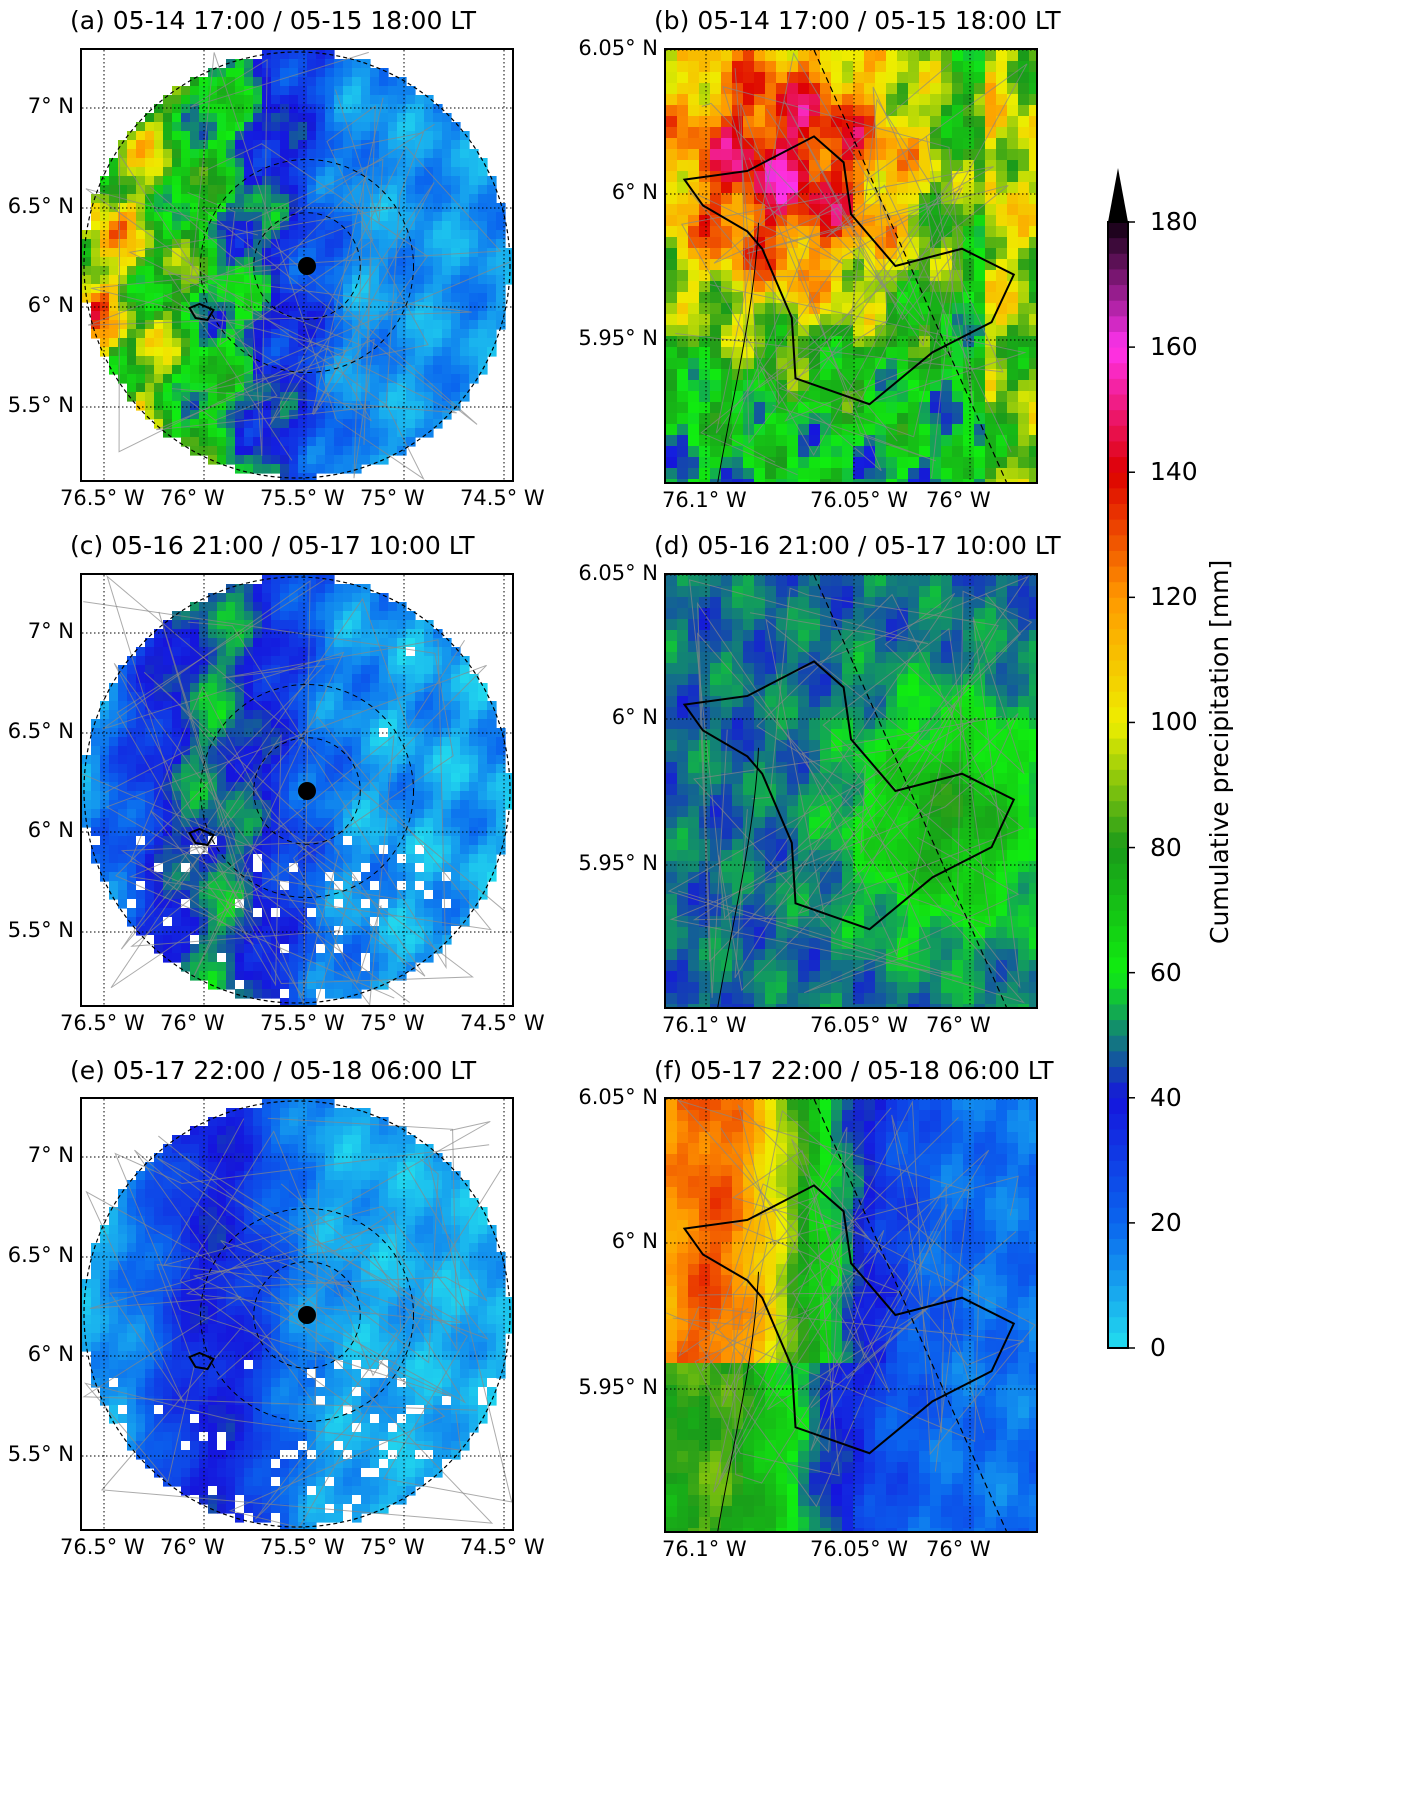 This screenshot has height=1795, width=1424. What do you see at coordinates (857, 545) in the screenshot?
I see `panel-title-d: (d) 05-16 21:00 / 05-17 10:00 LT` at bounding box center [857, 545].